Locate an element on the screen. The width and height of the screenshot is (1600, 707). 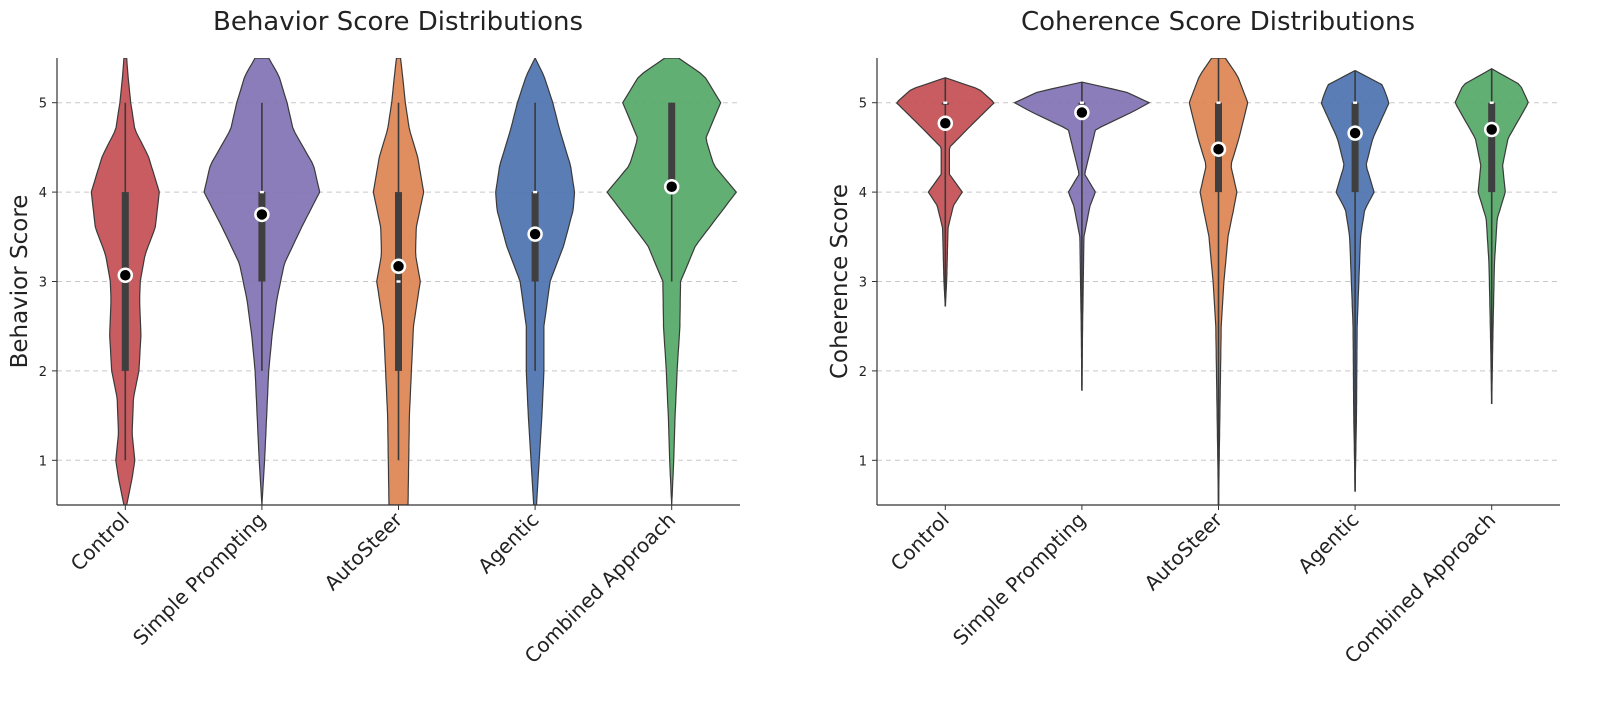
chart-title: Coherence Score Distributions is located at coordinates (1218, 22).